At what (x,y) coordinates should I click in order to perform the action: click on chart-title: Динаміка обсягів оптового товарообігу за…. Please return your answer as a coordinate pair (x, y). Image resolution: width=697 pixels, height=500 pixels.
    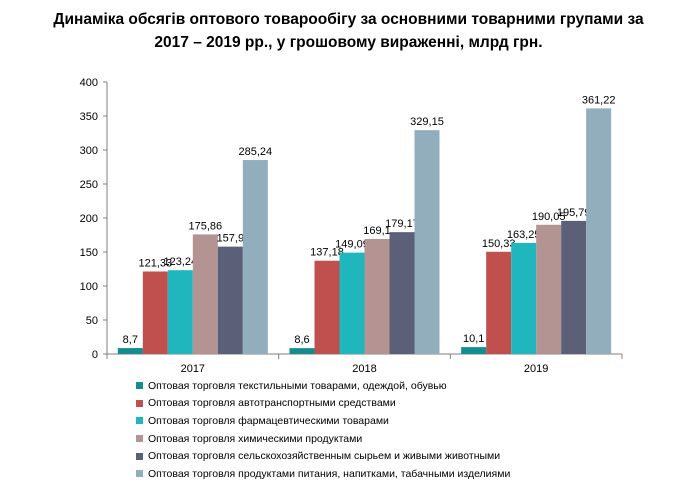
    Looking at the image, I should click on (348, 31).